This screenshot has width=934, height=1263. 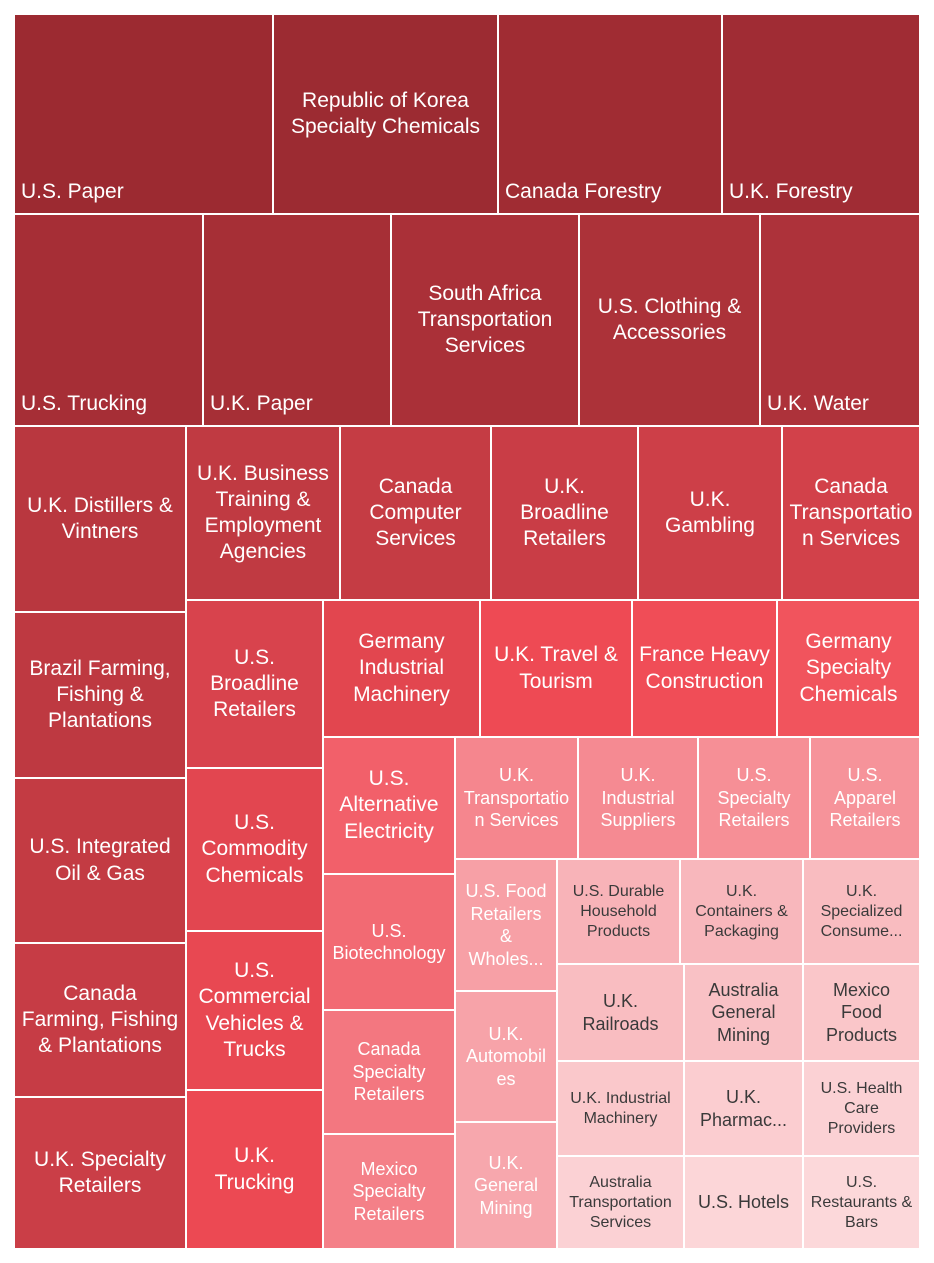 I want to click on treemap-tile-label: U.K. Trucking, so click(x=254, y=1169).